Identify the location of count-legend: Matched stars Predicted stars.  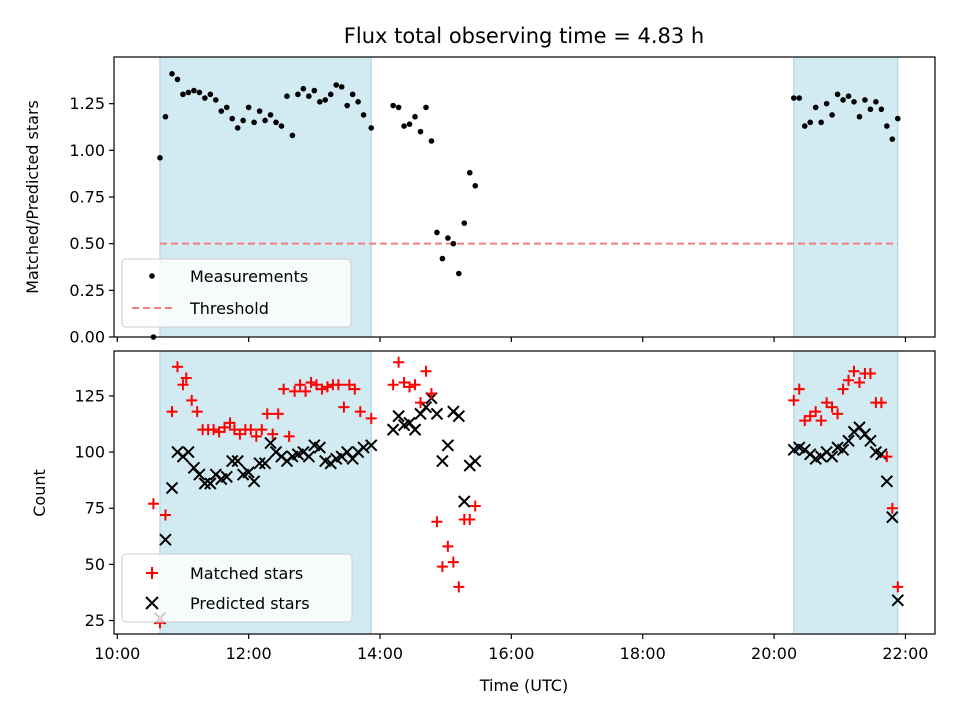
(237, 588).